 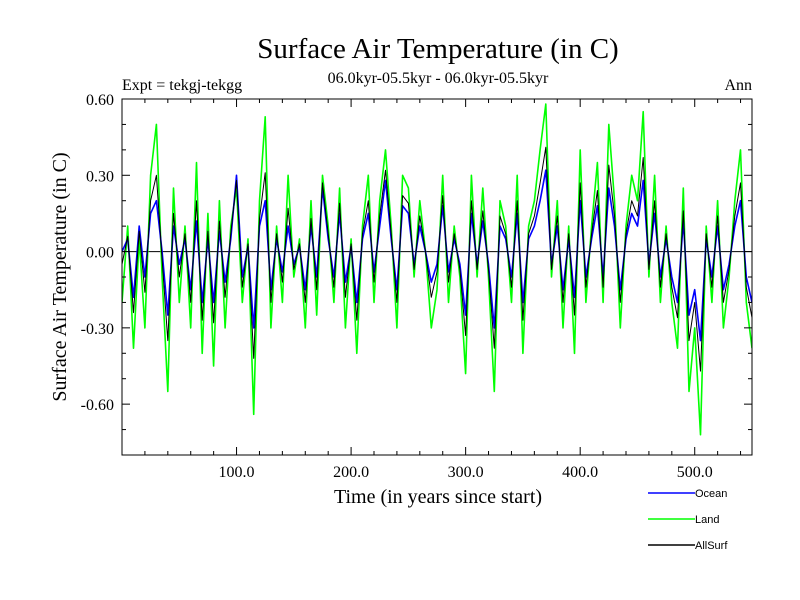 I want to click on x-tick-label: 400.0, so click(x=580, y=472).